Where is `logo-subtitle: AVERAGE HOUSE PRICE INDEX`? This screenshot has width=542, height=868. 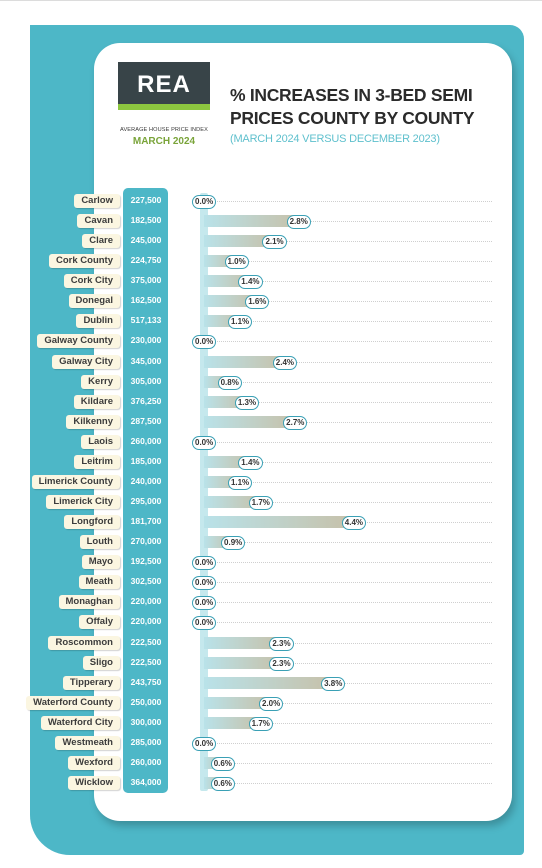
logo-subtitle: AVERAGE HOUSE PRICE INDEX is located at coordinates (164, 130).